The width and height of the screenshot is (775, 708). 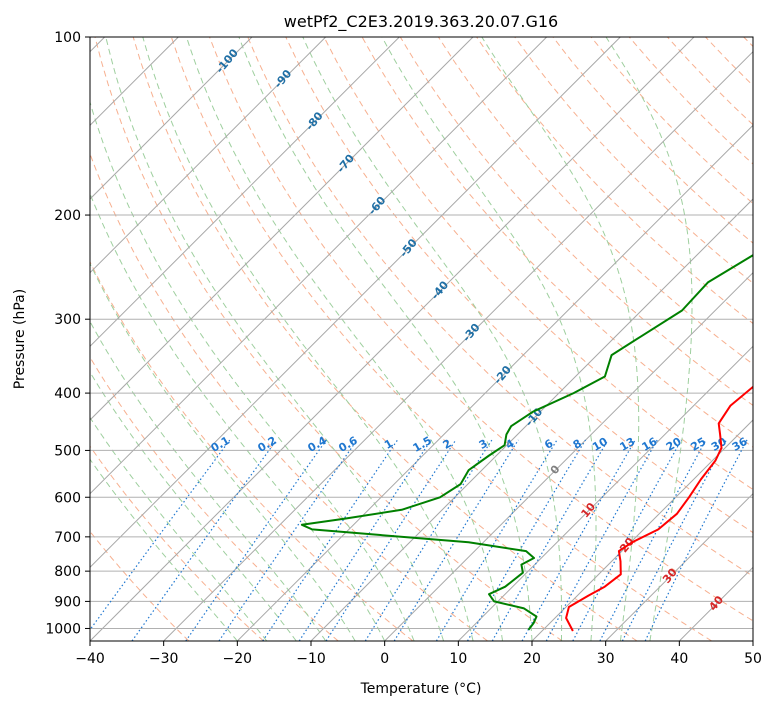 I want to click on y-tick-label: 500, so click(x=67, y=451).